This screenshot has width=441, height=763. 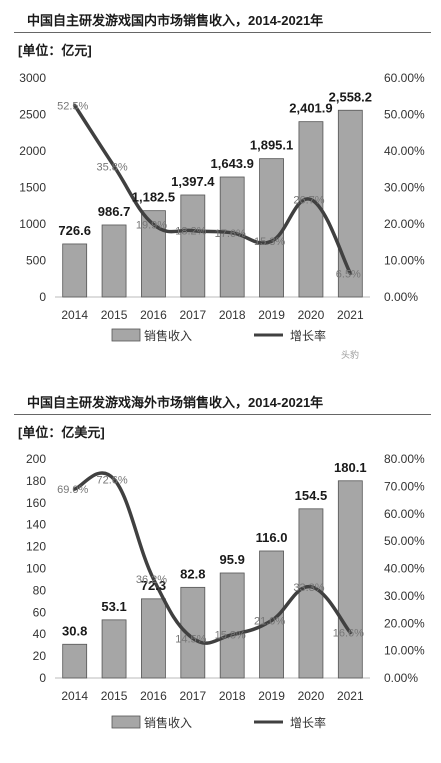 What do you see at coordinates (32, 188) in the screenshot?
I see `y-tick-label: 1500` at bounding box center [32, 188].